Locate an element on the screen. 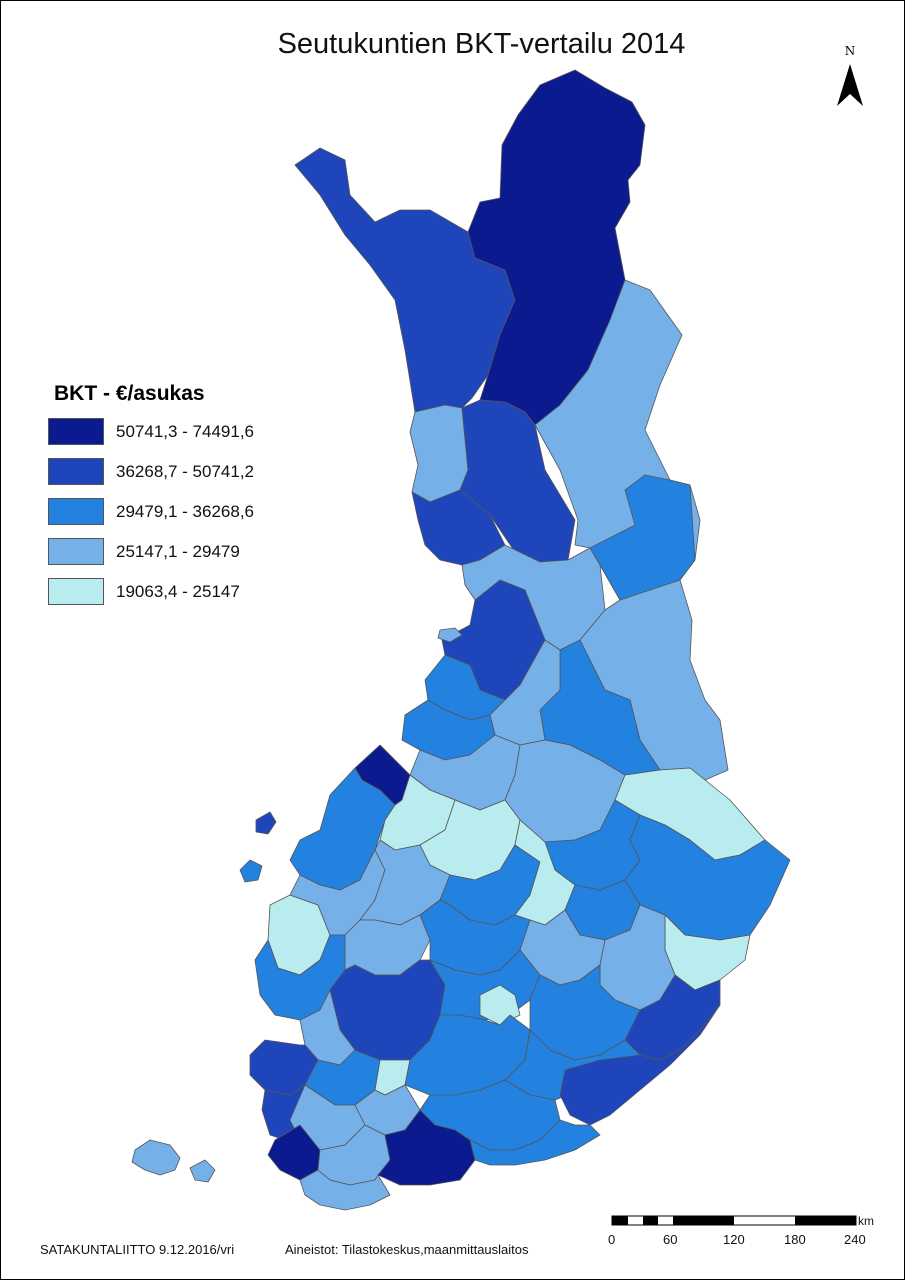 This screenshot has width=905, height=1280. region-kvarken-b is located at coordinates (251, 871).